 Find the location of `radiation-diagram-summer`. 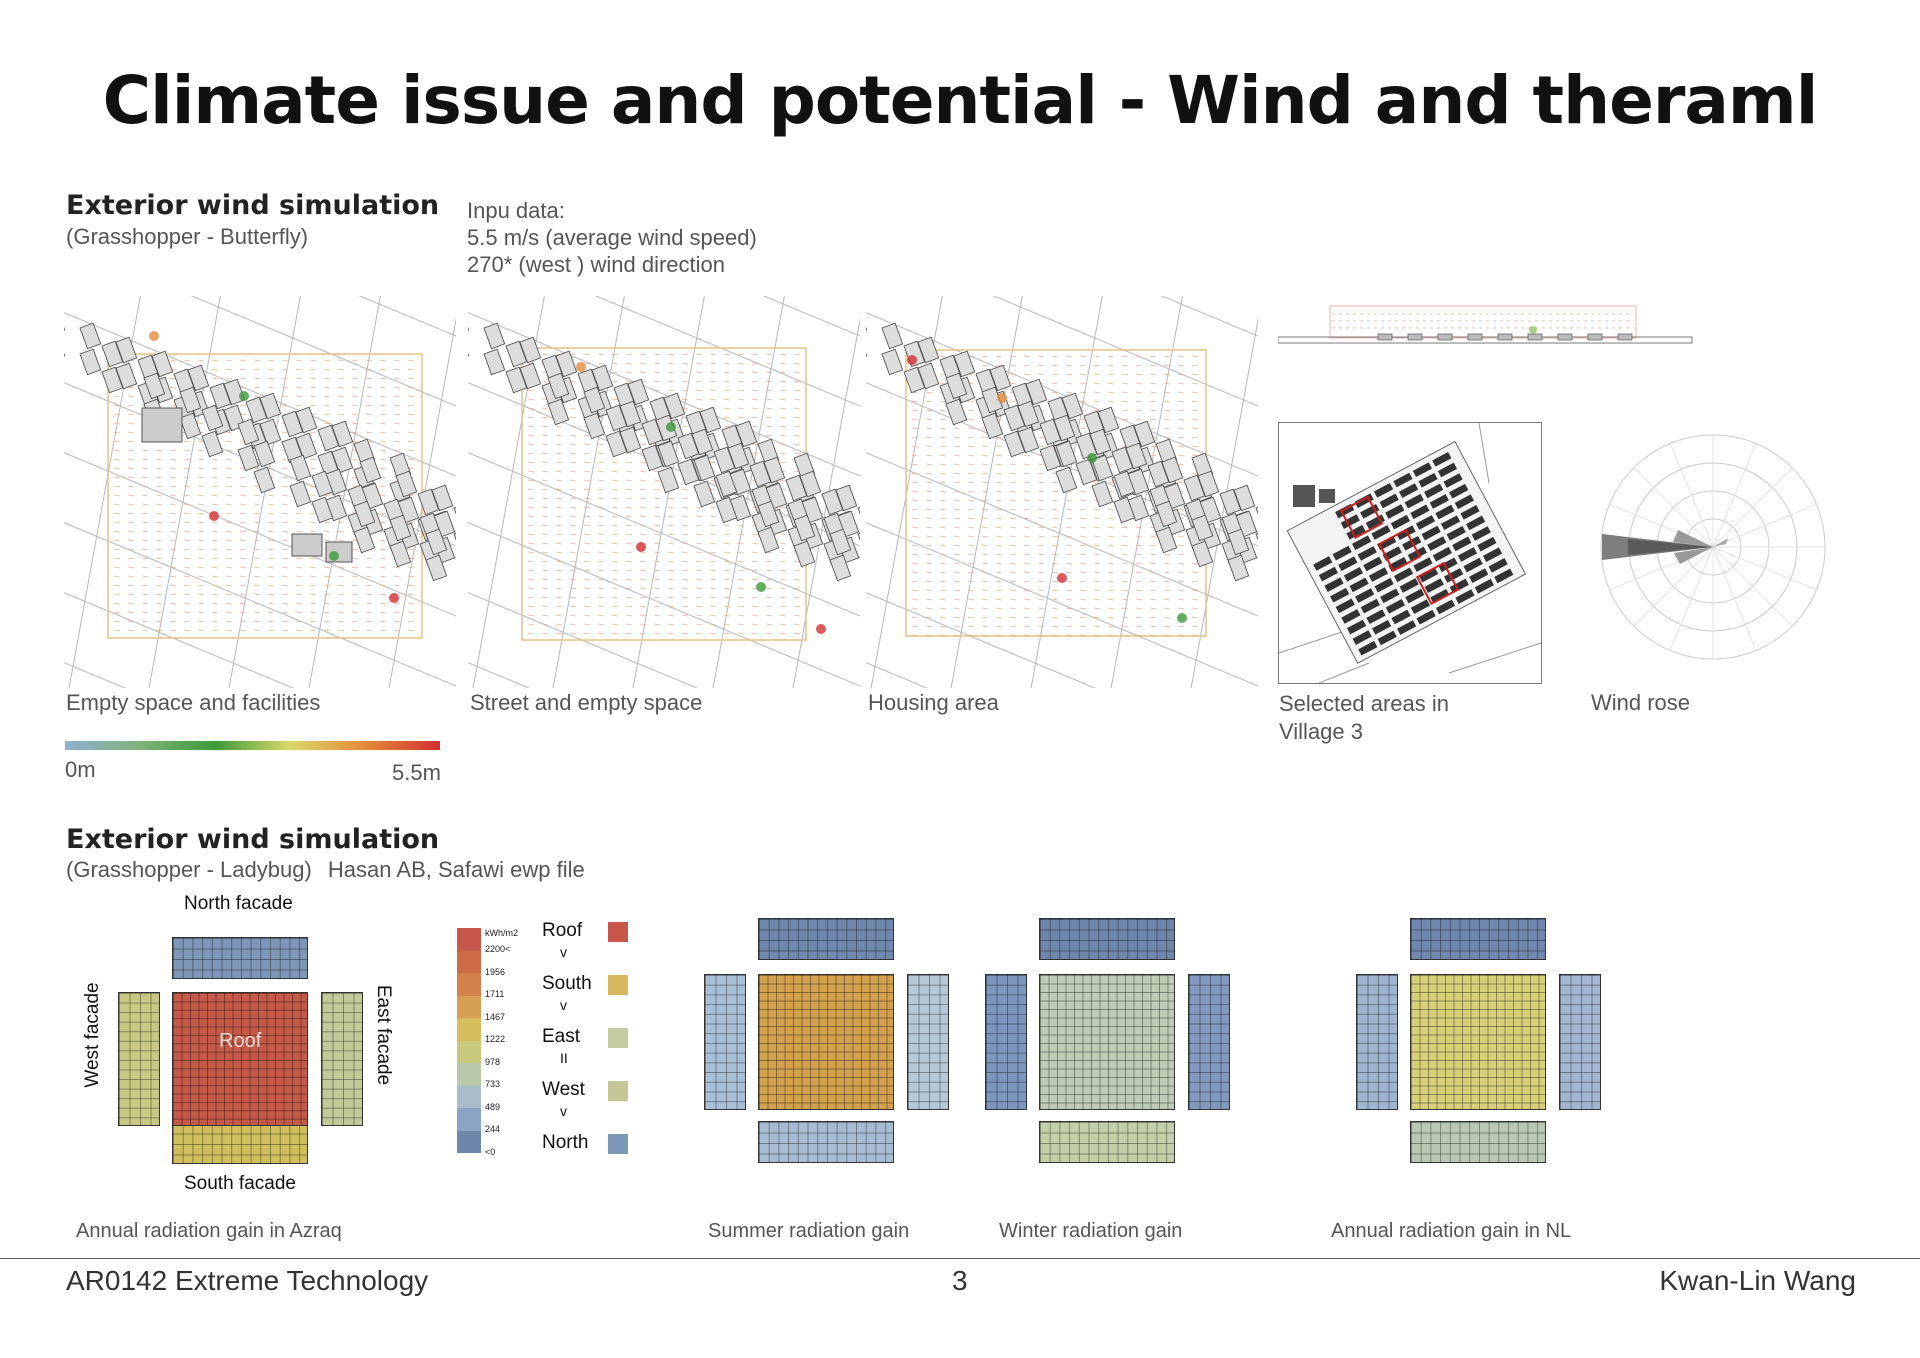

radiation-diagram-summer is located at coordinates (829, 1043).